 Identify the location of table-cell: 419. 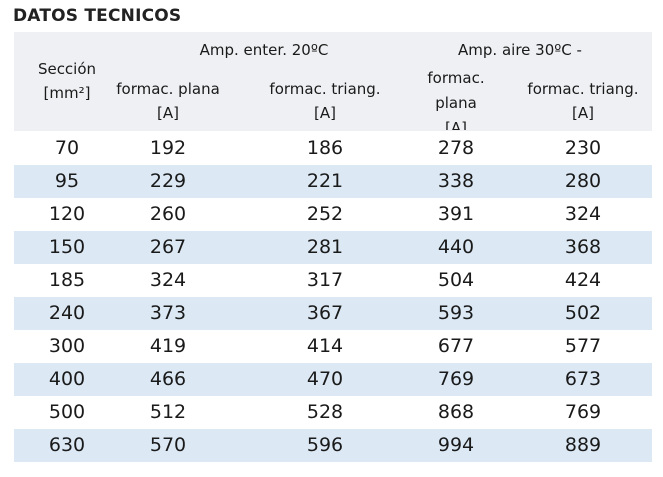
(168, 346).